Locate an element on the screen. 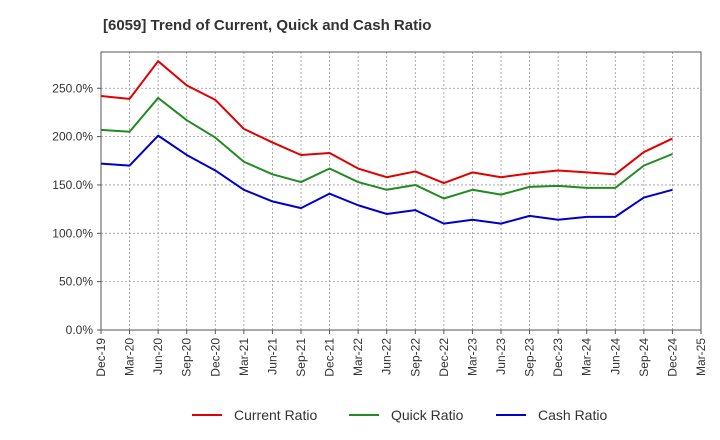 This screenshot has width=720, height=440. x-tick-label: Sep-24 is located at coordinates (644, 357).